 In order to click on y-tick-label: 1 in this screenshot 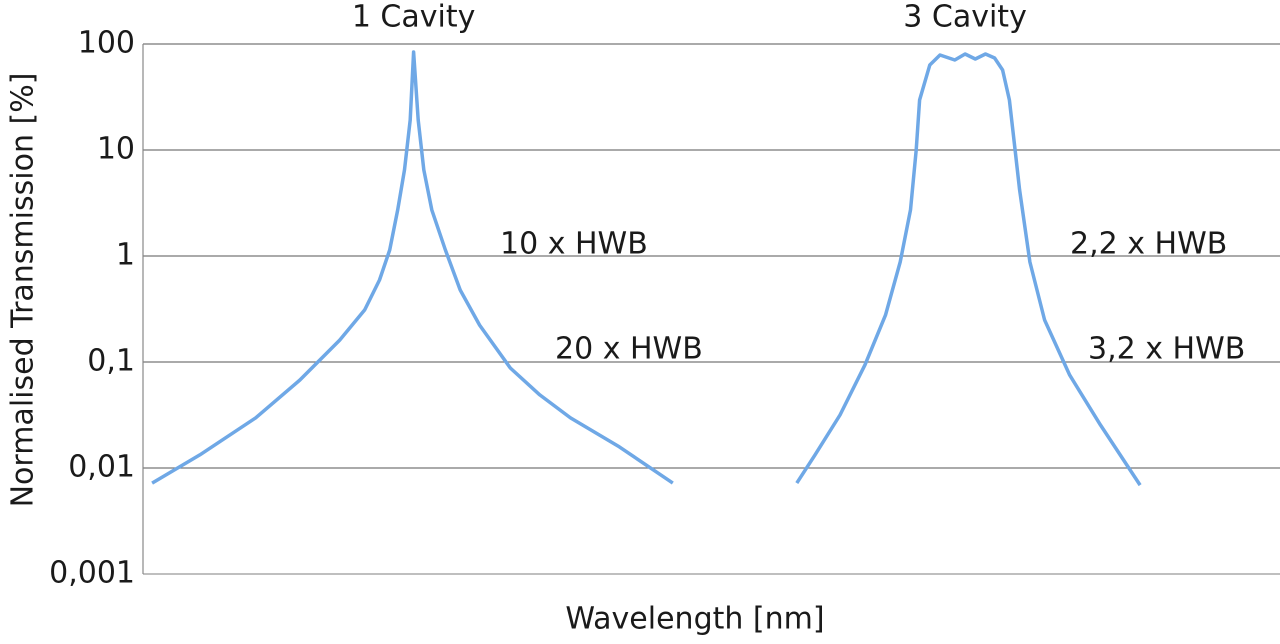, I will do `click(125, 255)`.